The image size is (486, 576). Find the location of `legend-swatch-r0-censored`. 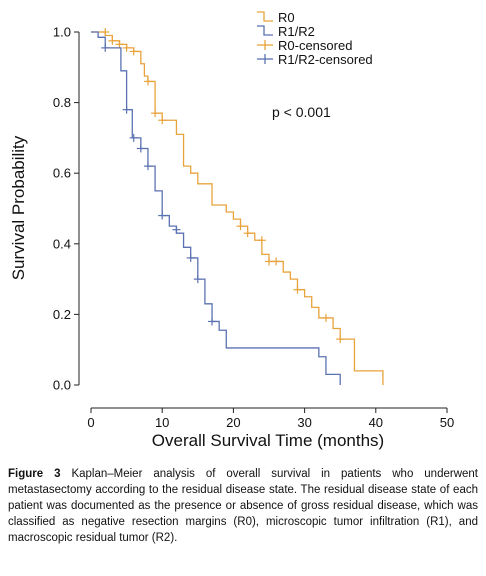

legend-swatch-r0-censored is located at coordinates (265, 45).